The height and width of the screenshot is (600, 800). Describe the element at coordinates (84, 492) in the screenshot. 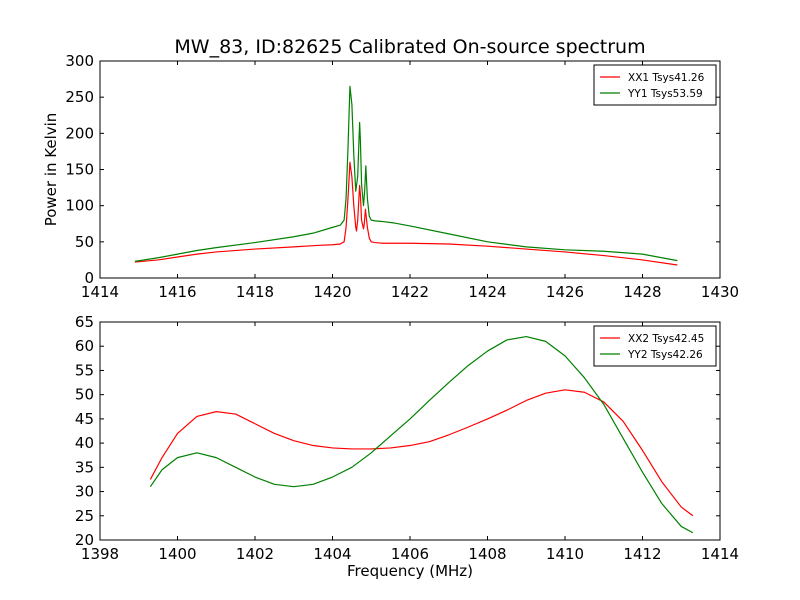

I see `chart1-y-tick-label-2: 30` at that location.